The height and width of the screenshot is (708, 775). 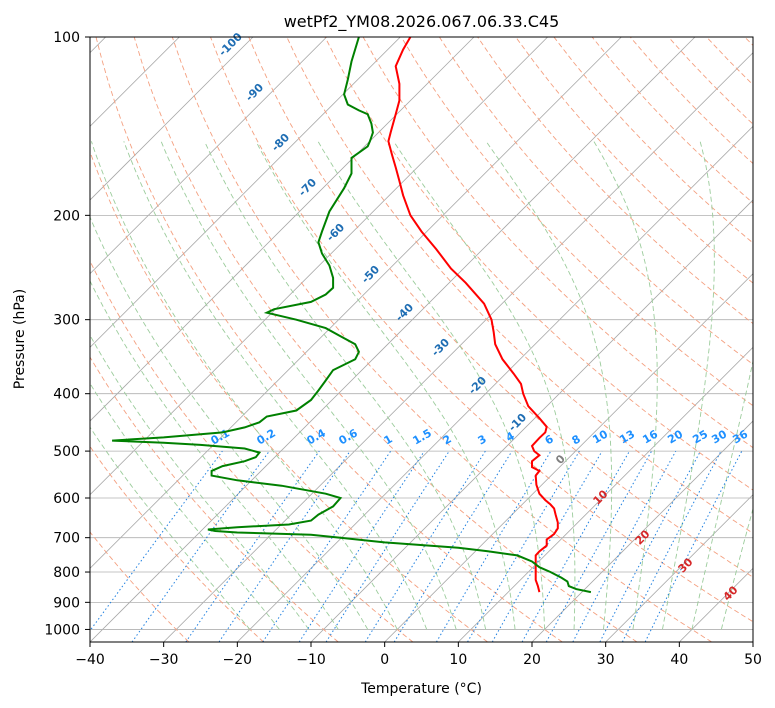 What do you see at coordinates (67, 334) in the screenshot?
I see `y-axis-ticks: 100 200 300 400 500 600 700 800 900 1000` at bounding box center [67, 334].